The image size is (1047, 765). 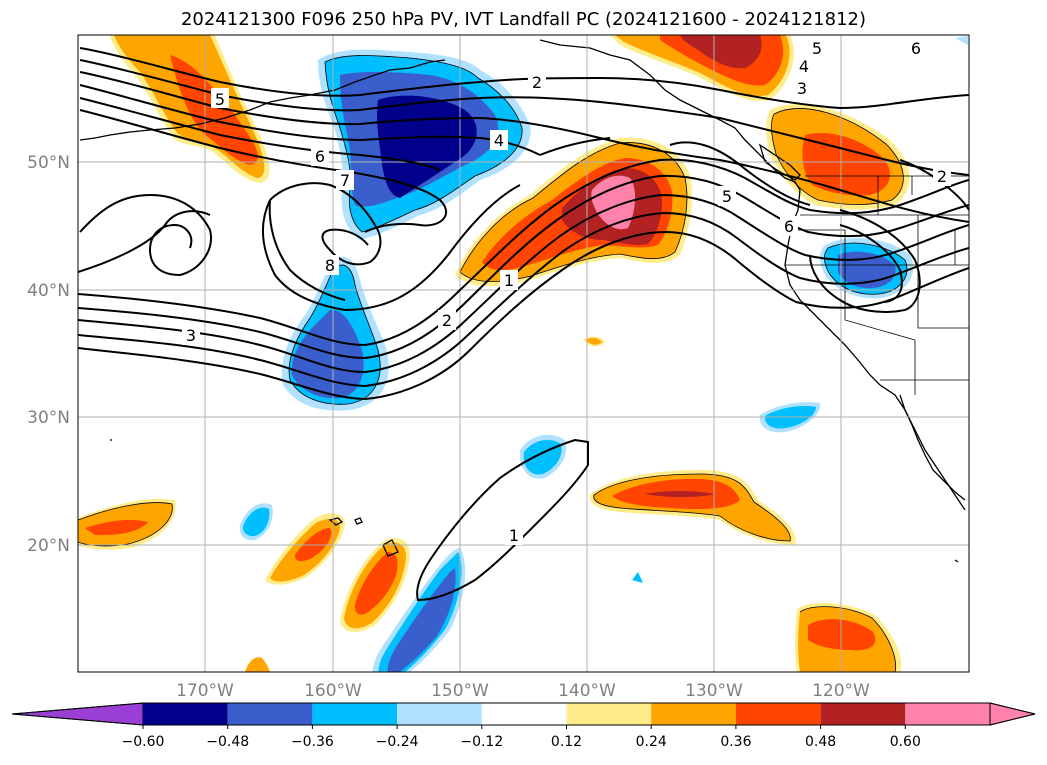 I want to click on lon-label: 150°W, so click(x=460, y=691).